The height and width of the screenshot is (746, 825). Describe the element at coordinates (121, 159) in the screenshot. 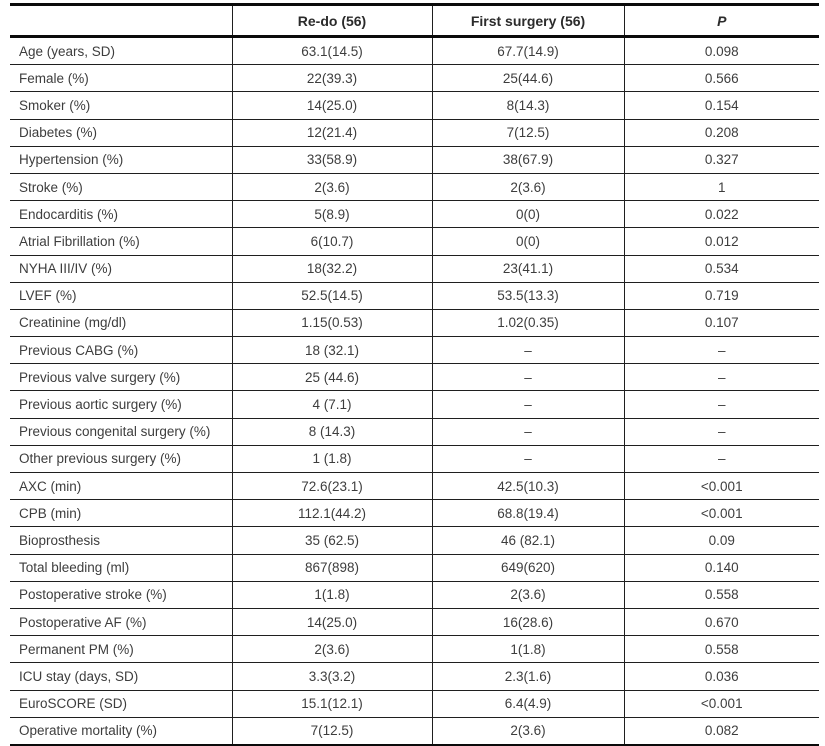

I see `row-label: Hypertension (%)` at that location.